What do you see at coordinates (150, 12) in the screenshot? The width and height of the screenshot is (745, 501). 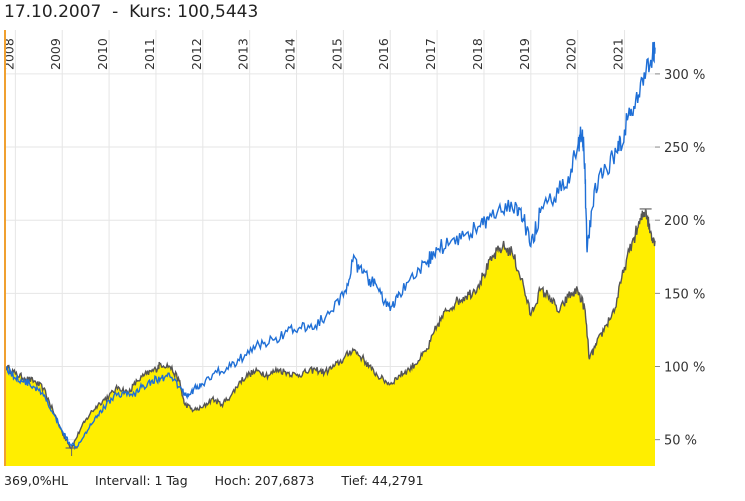 I see `header-price-label: Kurs:` at bounding box center [150, 12].